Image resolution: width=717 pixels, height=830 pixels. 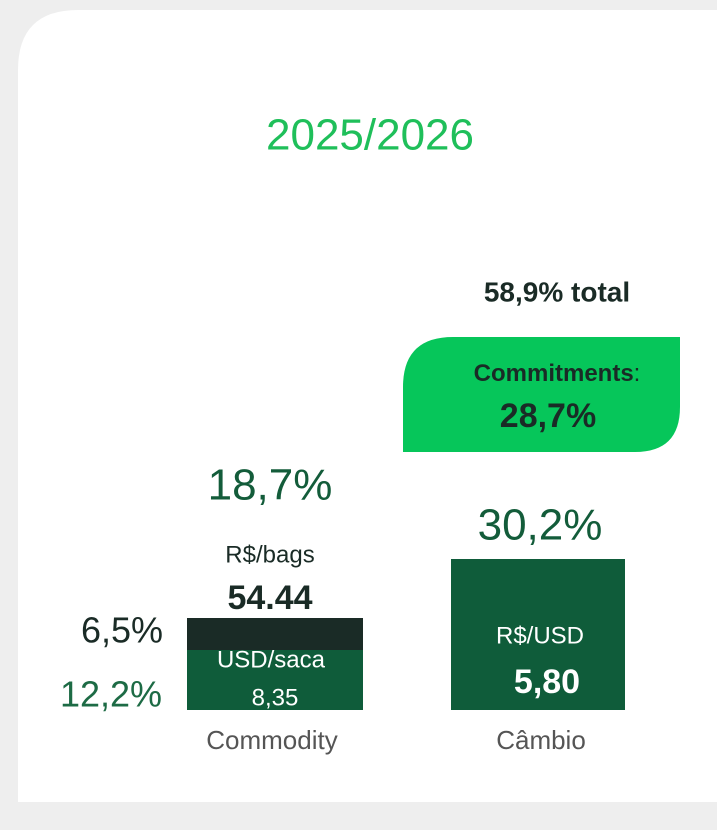 I want to click on cambio-bar, so click(x=538, y=634).